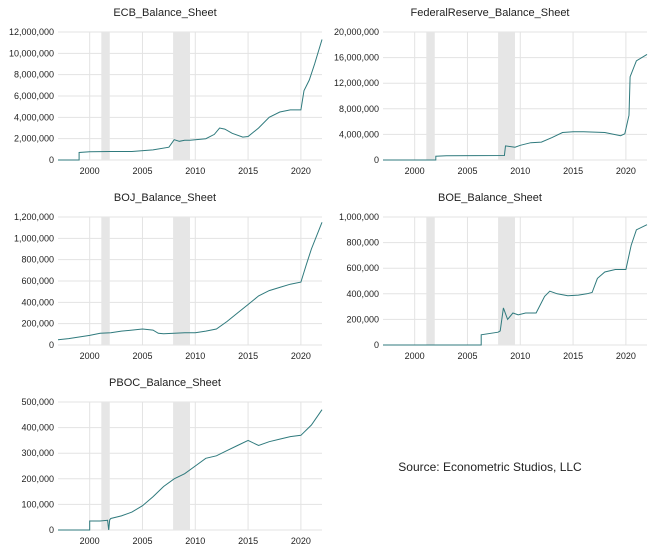 The width and height of the screenshot is (650, 555). Describe the element at coordinates (34, 217) in the screenshot. I see `y-tick-label: 1,200,000` at that location.